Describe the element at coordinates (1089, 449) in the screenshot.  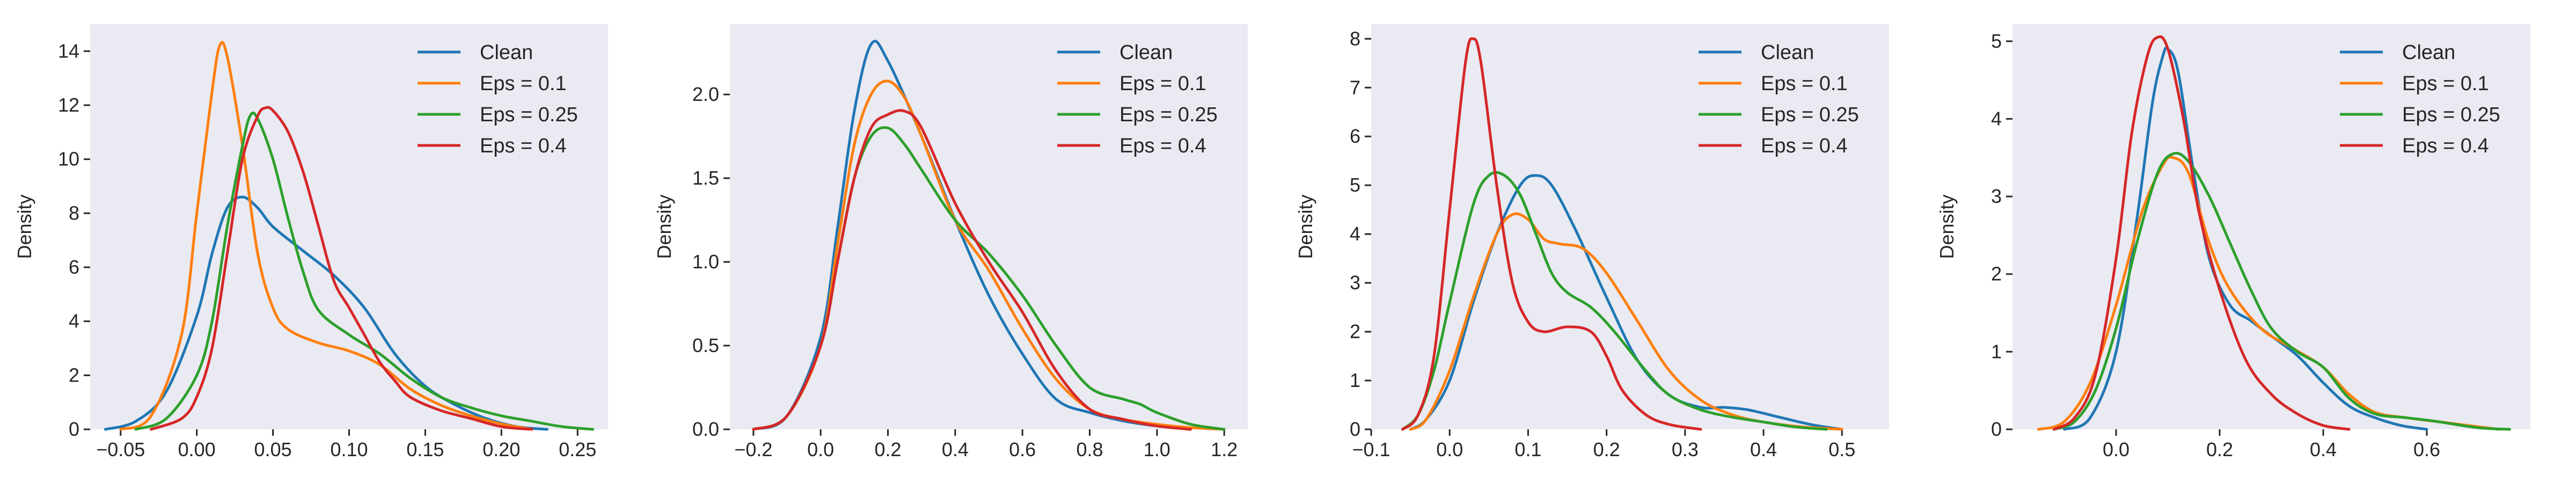
I see `x-tick-label: 0.8` at that location.